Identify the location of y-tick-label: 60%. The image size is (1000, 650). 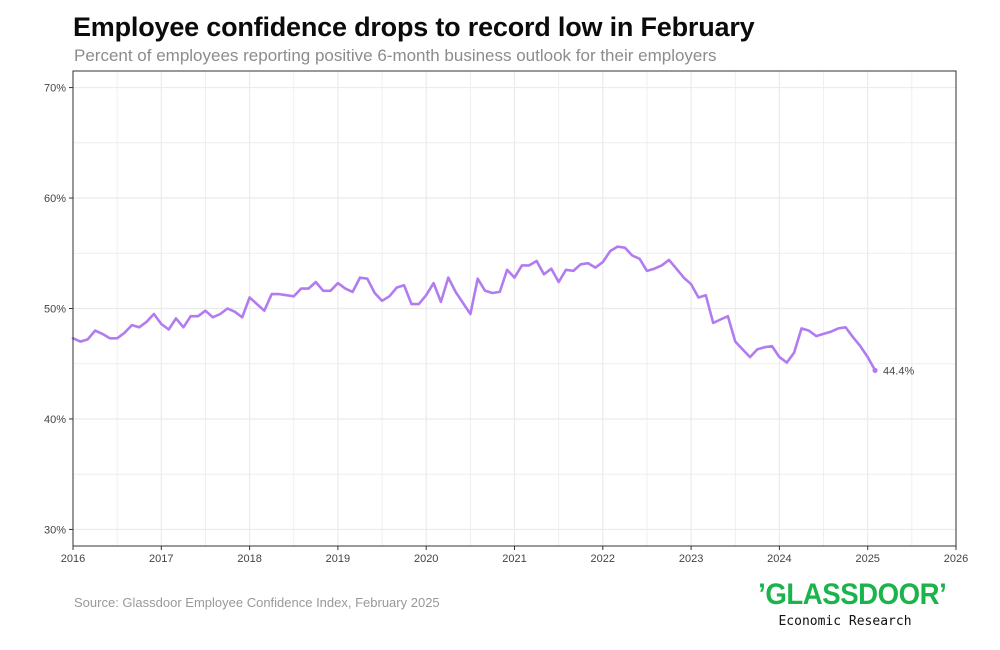
(55, 199).